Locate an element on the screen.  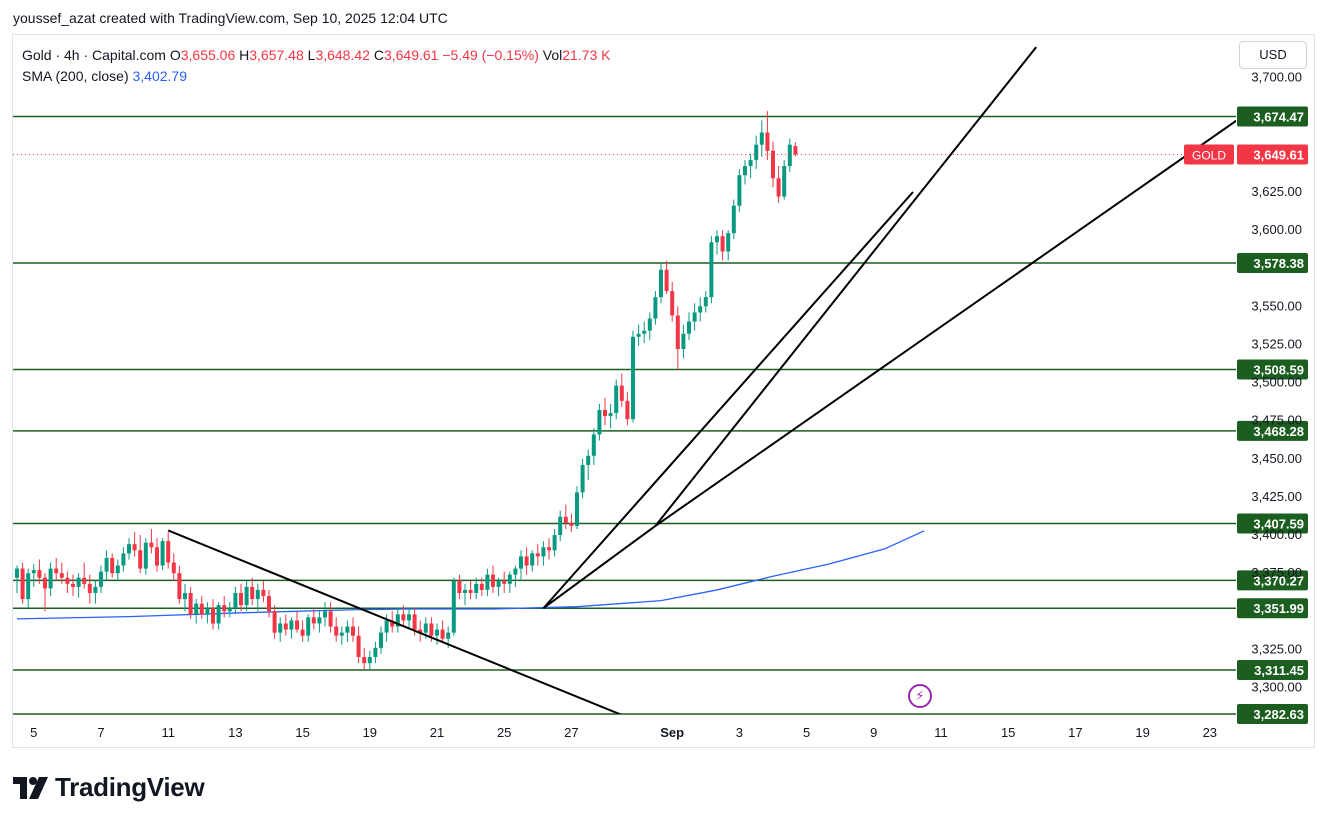
symbol-label: Gold · 4h · Capital.com is located at coordinates (94, 55).